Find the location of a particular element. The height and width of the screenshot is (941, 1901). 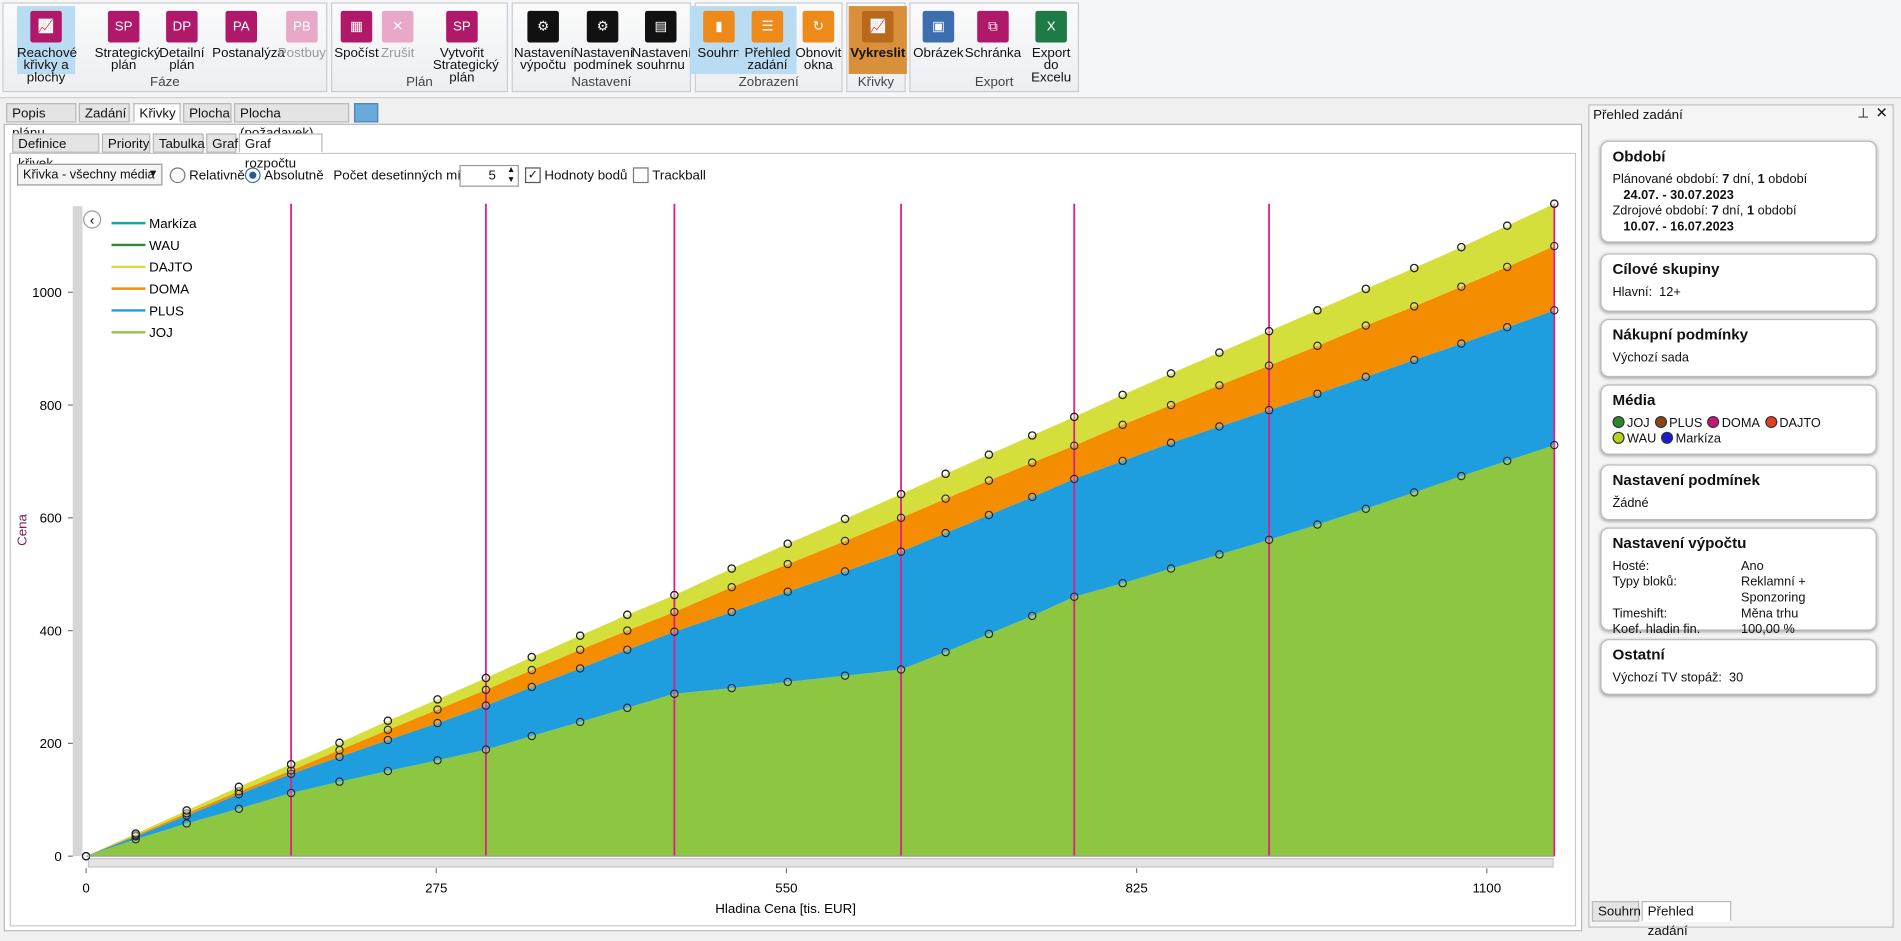

curve-dropdown: Křivka - všechny média ▾ is located at coordinates (89, 174).